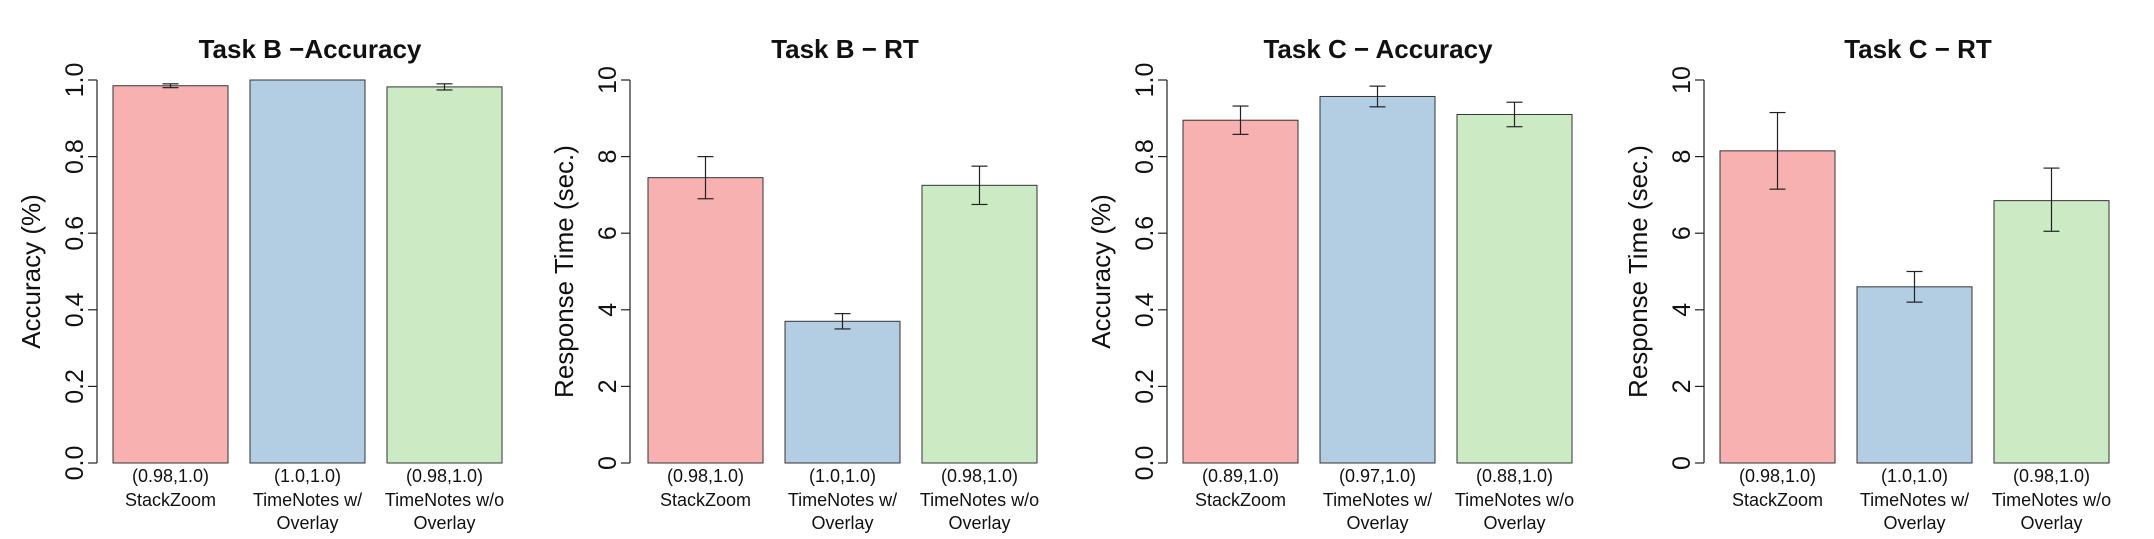 The width and height of the screenshot is (2154, 539). I want to click on chart-title: Task C − RT, so click(1918, 49).